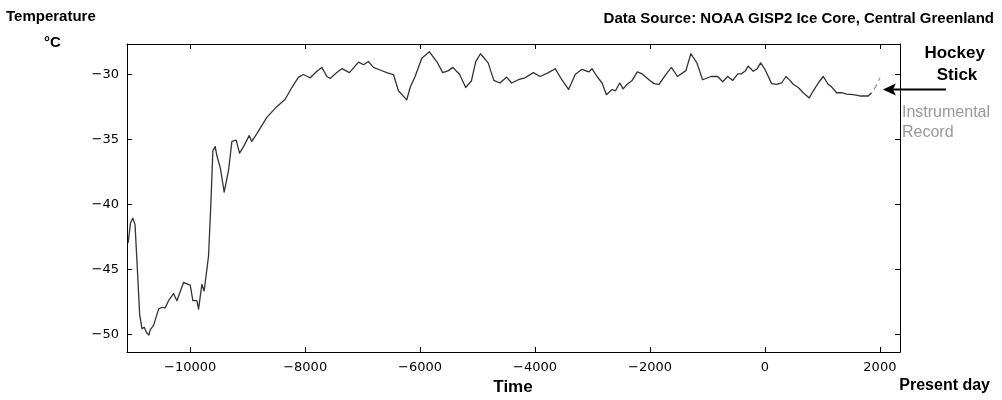 This screenshot has height=400, width=1002. I want to click on y-axis-title: Temperature °C, so click(51, 28).